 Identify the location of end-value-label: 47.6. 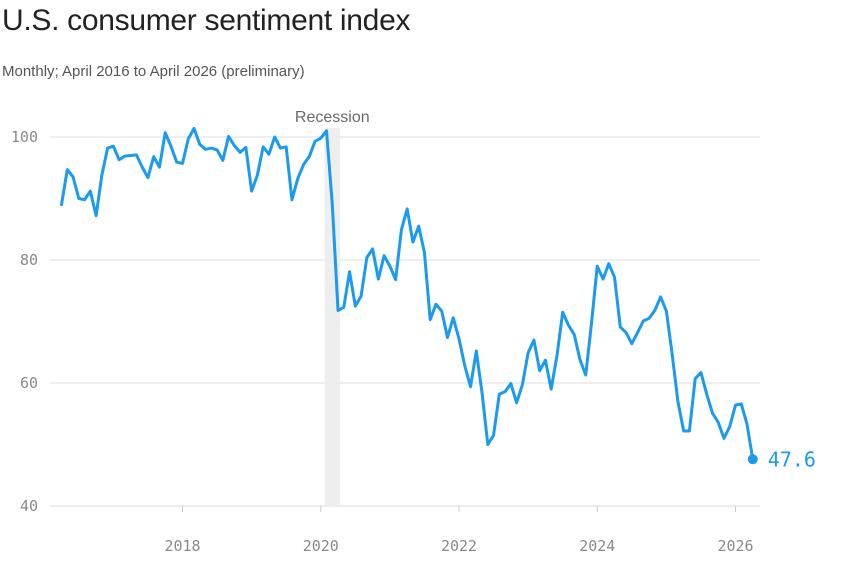
(792, 459).